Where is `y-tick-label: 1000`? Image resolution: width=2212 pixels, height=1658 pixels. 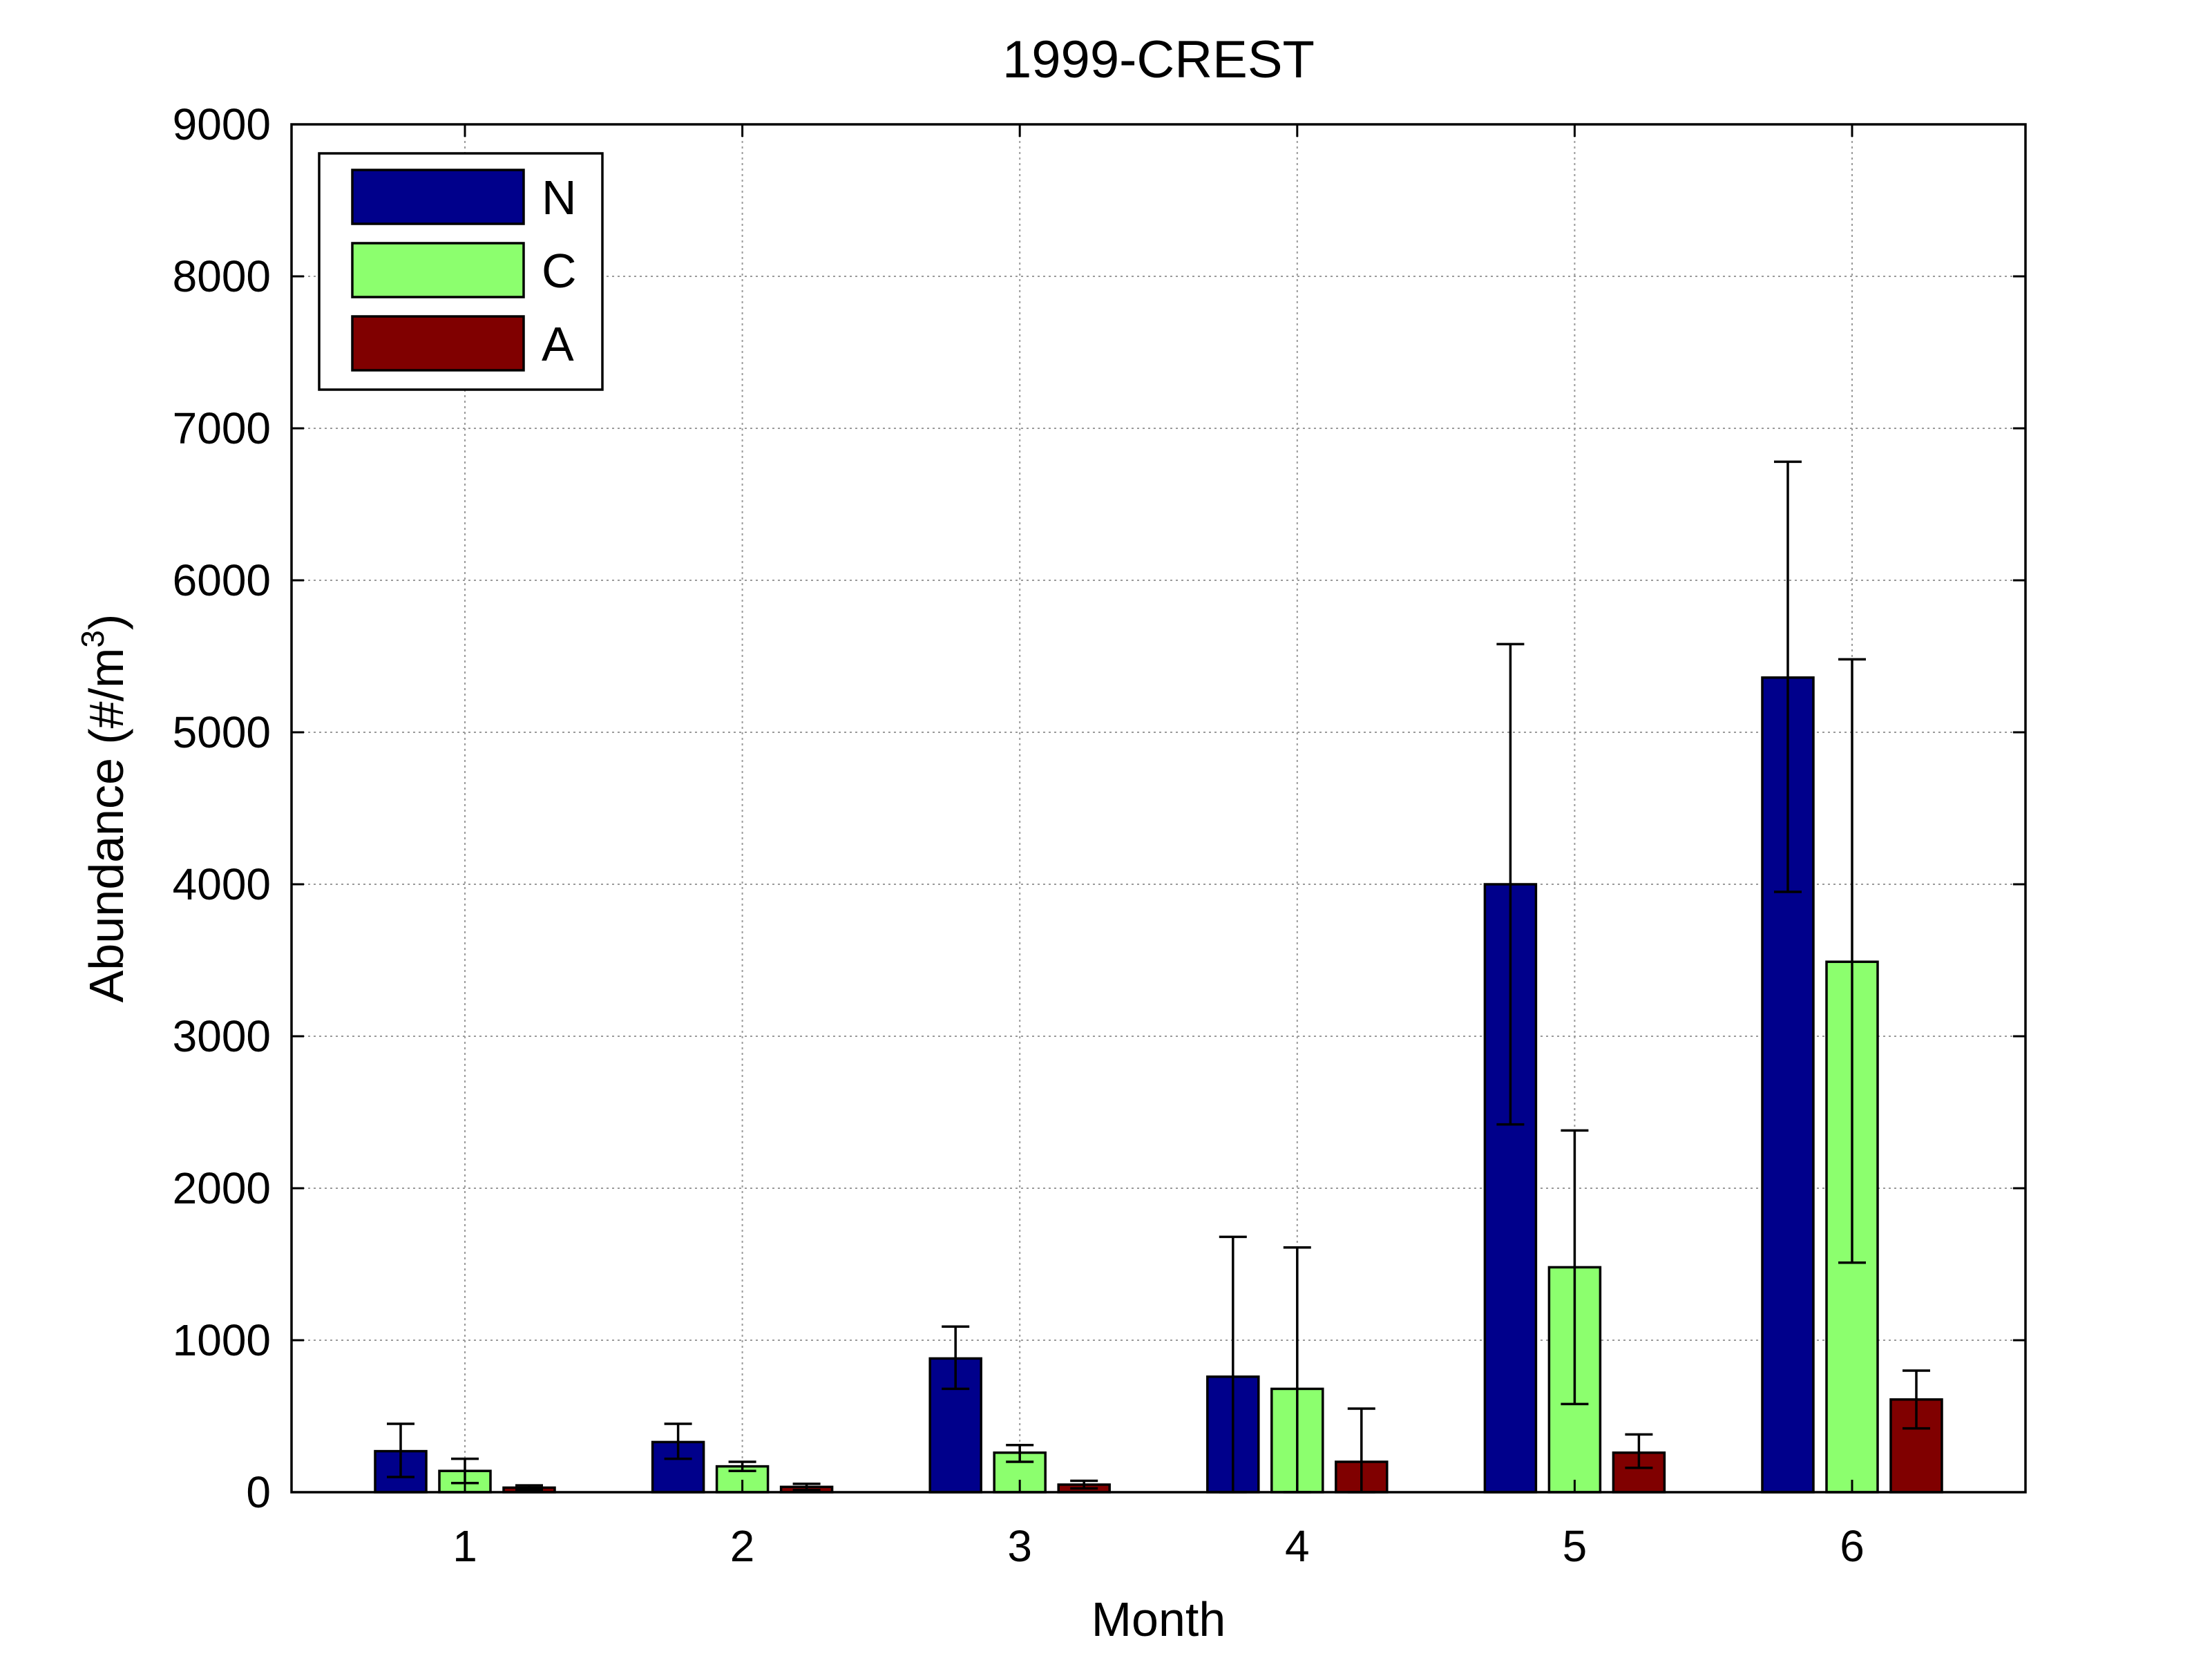
y-tick-label: 1000 is located at coordinates (222, 1340).